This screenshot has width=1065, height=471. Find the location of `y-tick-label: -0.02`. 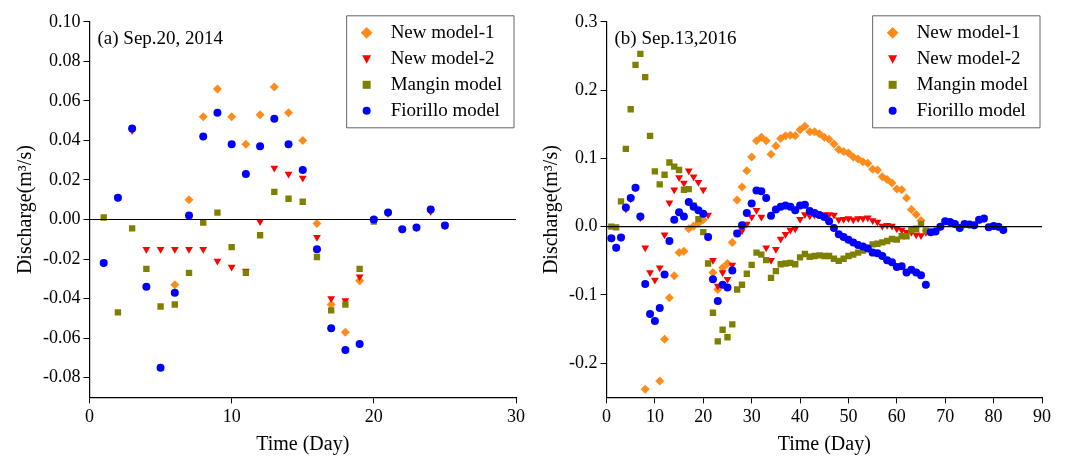

y-tick-label: -0.02 is located at coordinates (61, 257).